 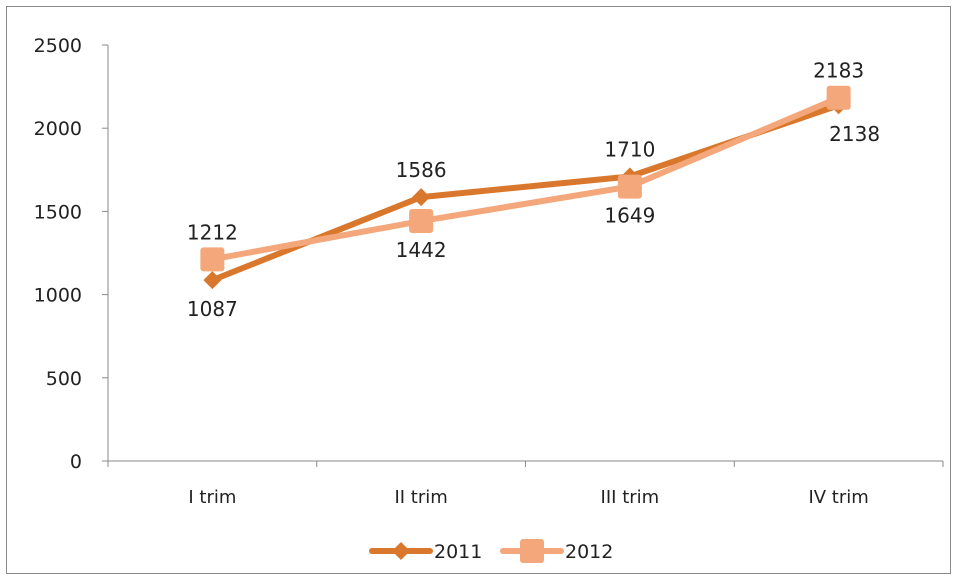 I want to click on data-label-2012-1: 1212, so click(x=212, y=232).